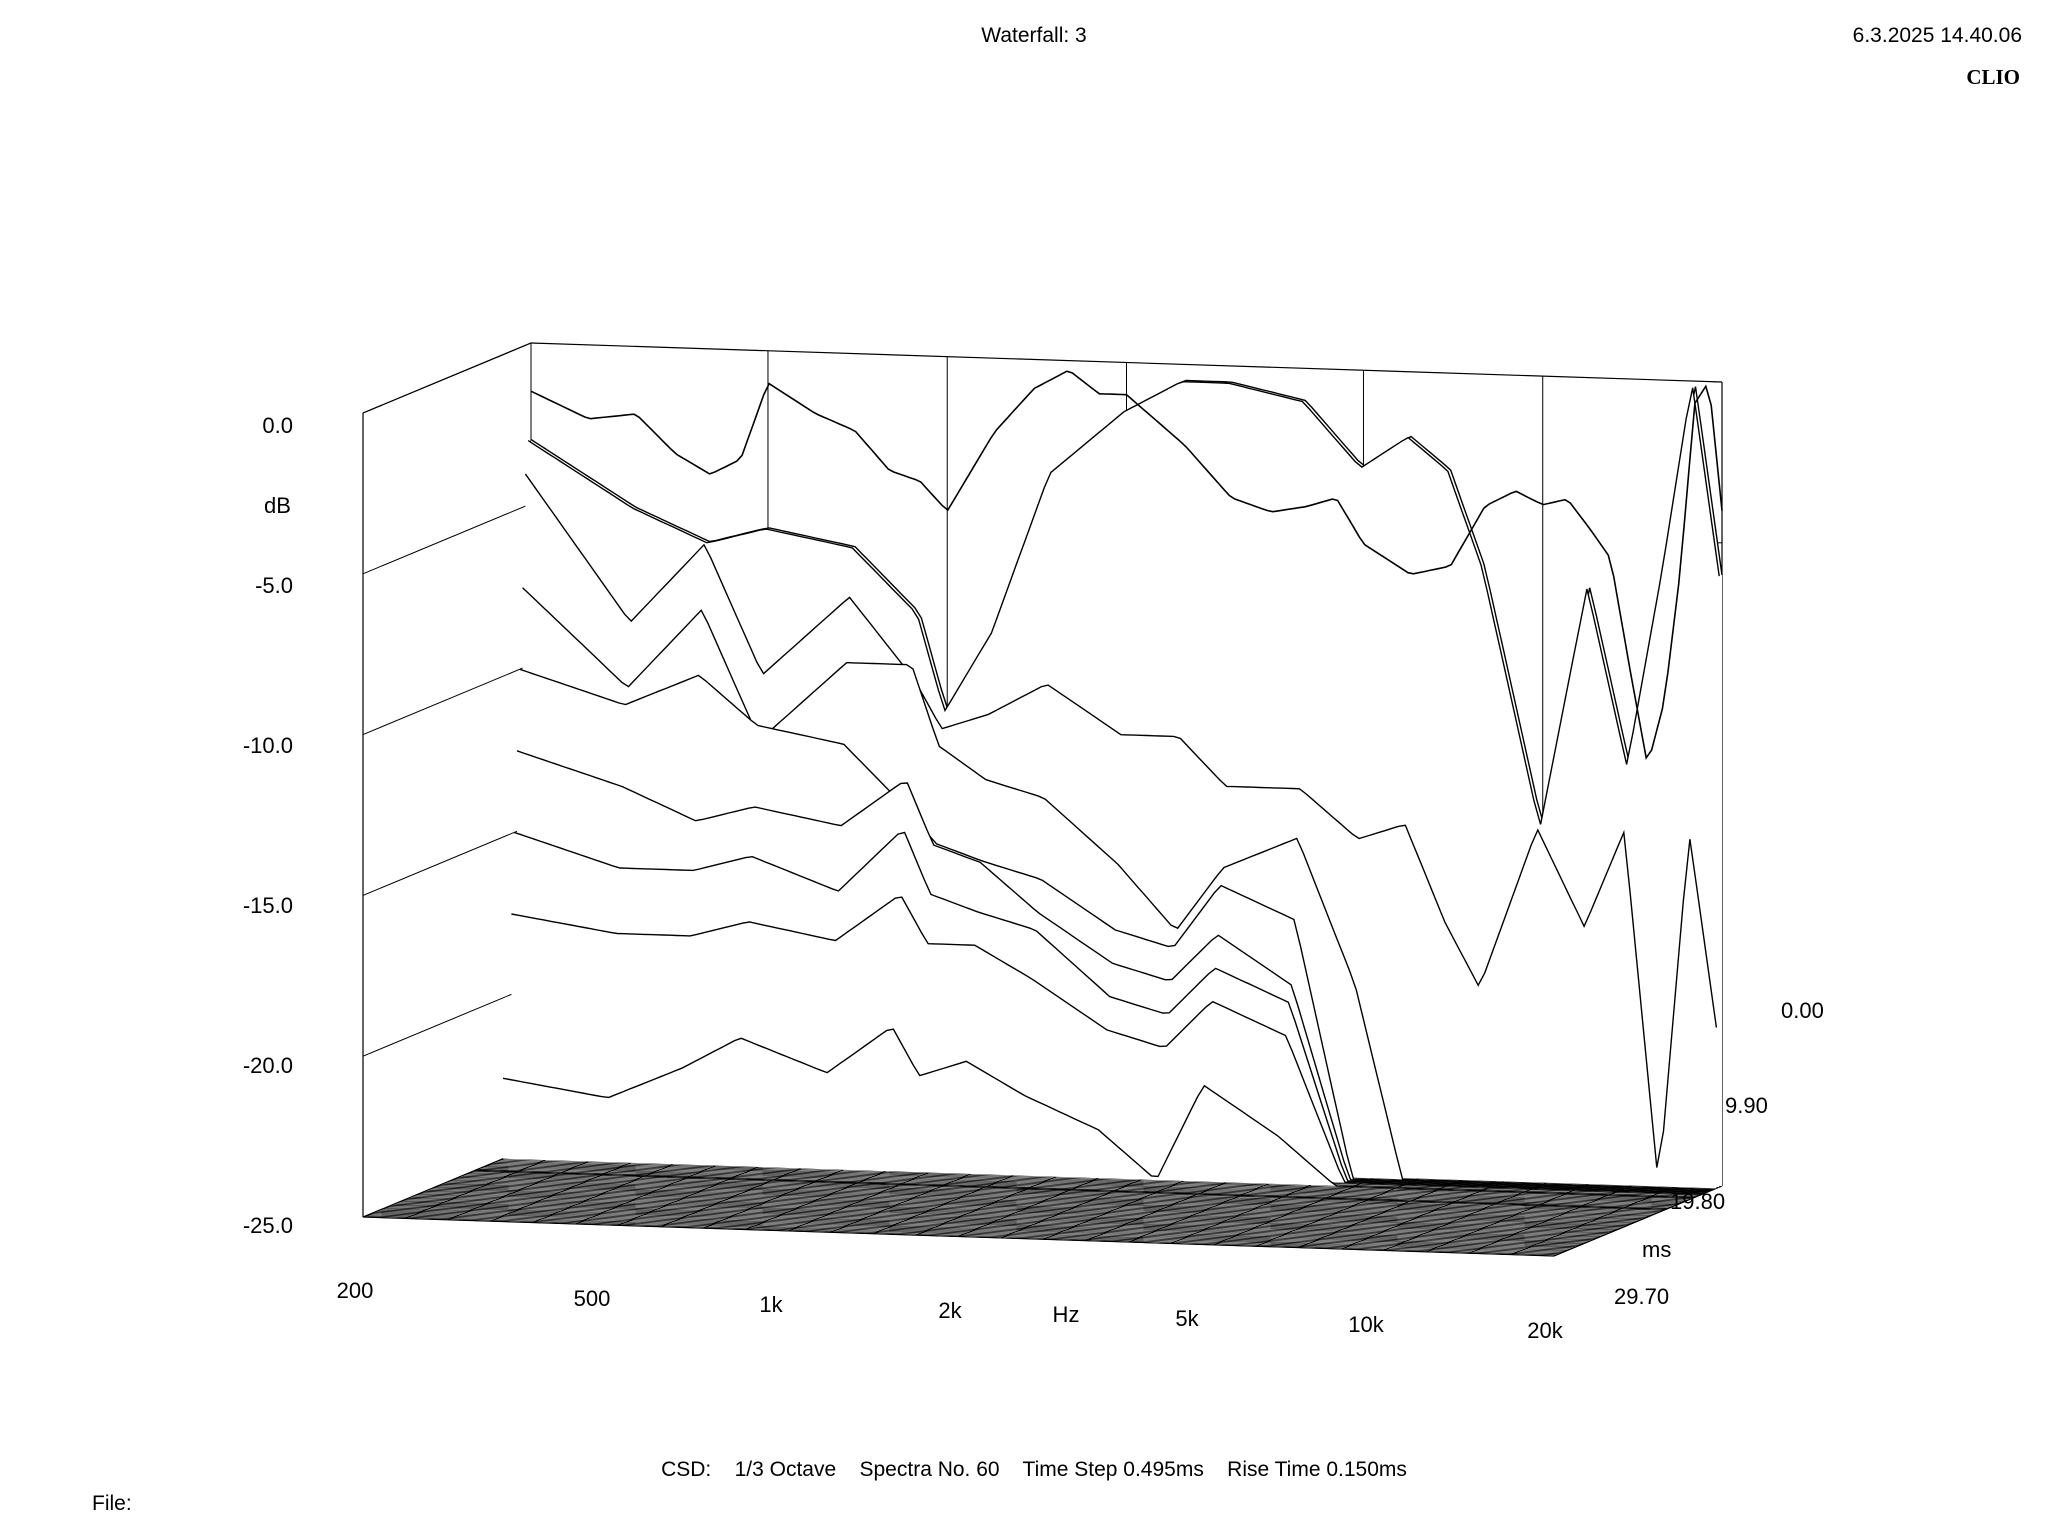 The height and width of the screenshot is (1536, 2048). What do you see at coordinates (771, 1304) in the screenshot?
I see `x-tick-label: 1k` at bounding box center [771, 1304].